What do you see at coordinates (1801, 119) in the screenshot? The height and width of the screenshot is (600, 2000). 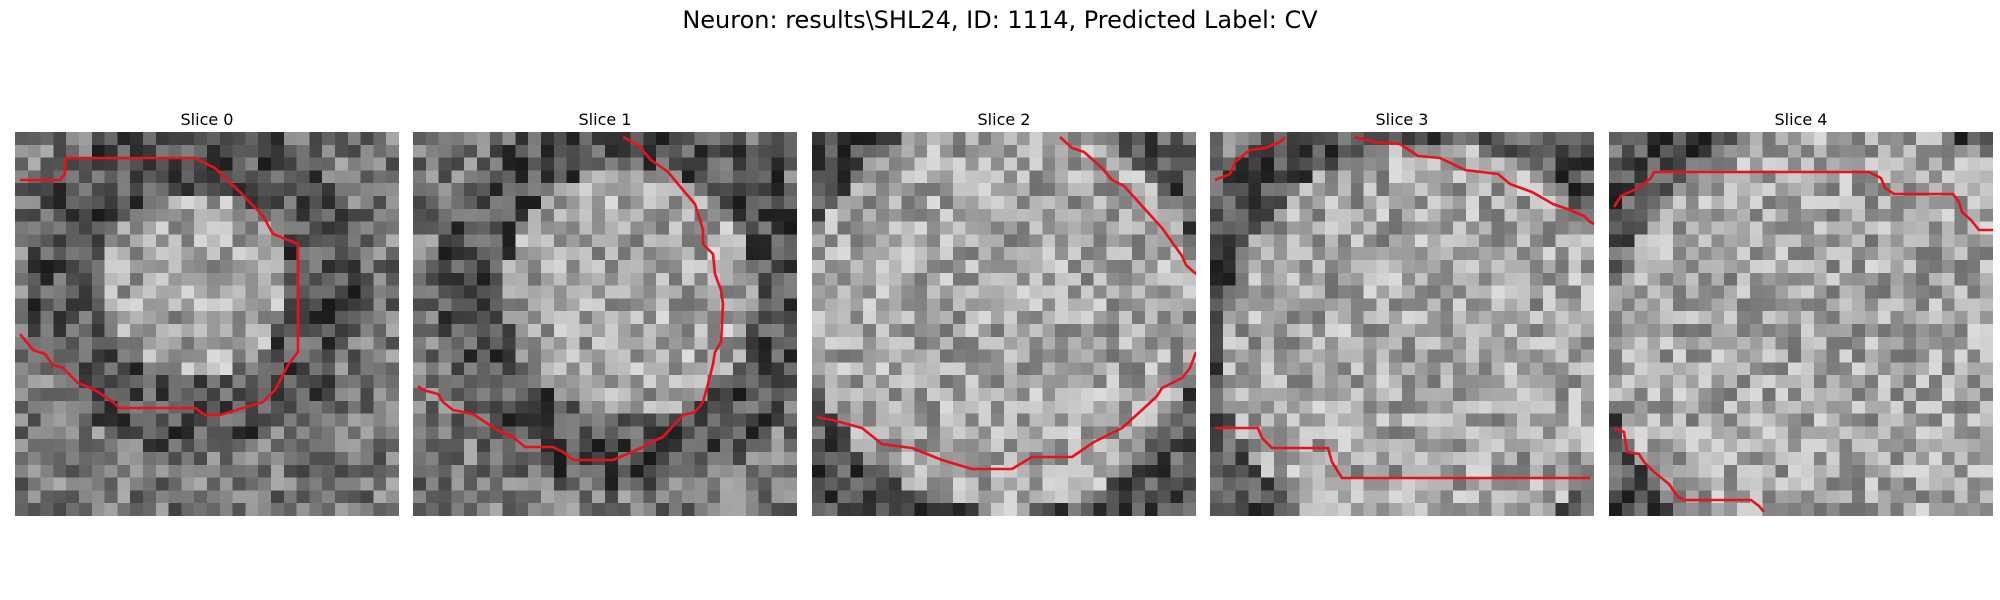 I see `slice-title: Slice 4` at bounding box center [1801, 119].